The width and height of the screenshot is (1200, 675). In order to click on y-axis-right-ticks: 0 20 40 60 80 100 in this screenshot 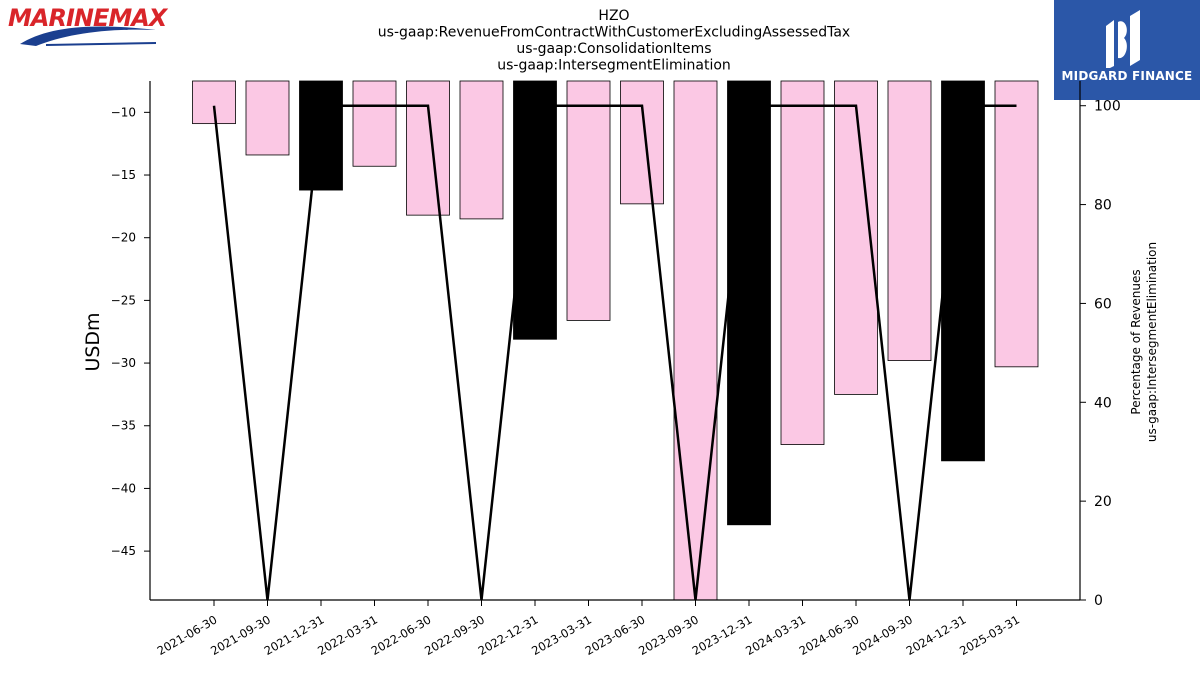, I will do `click(1100, 354)`.